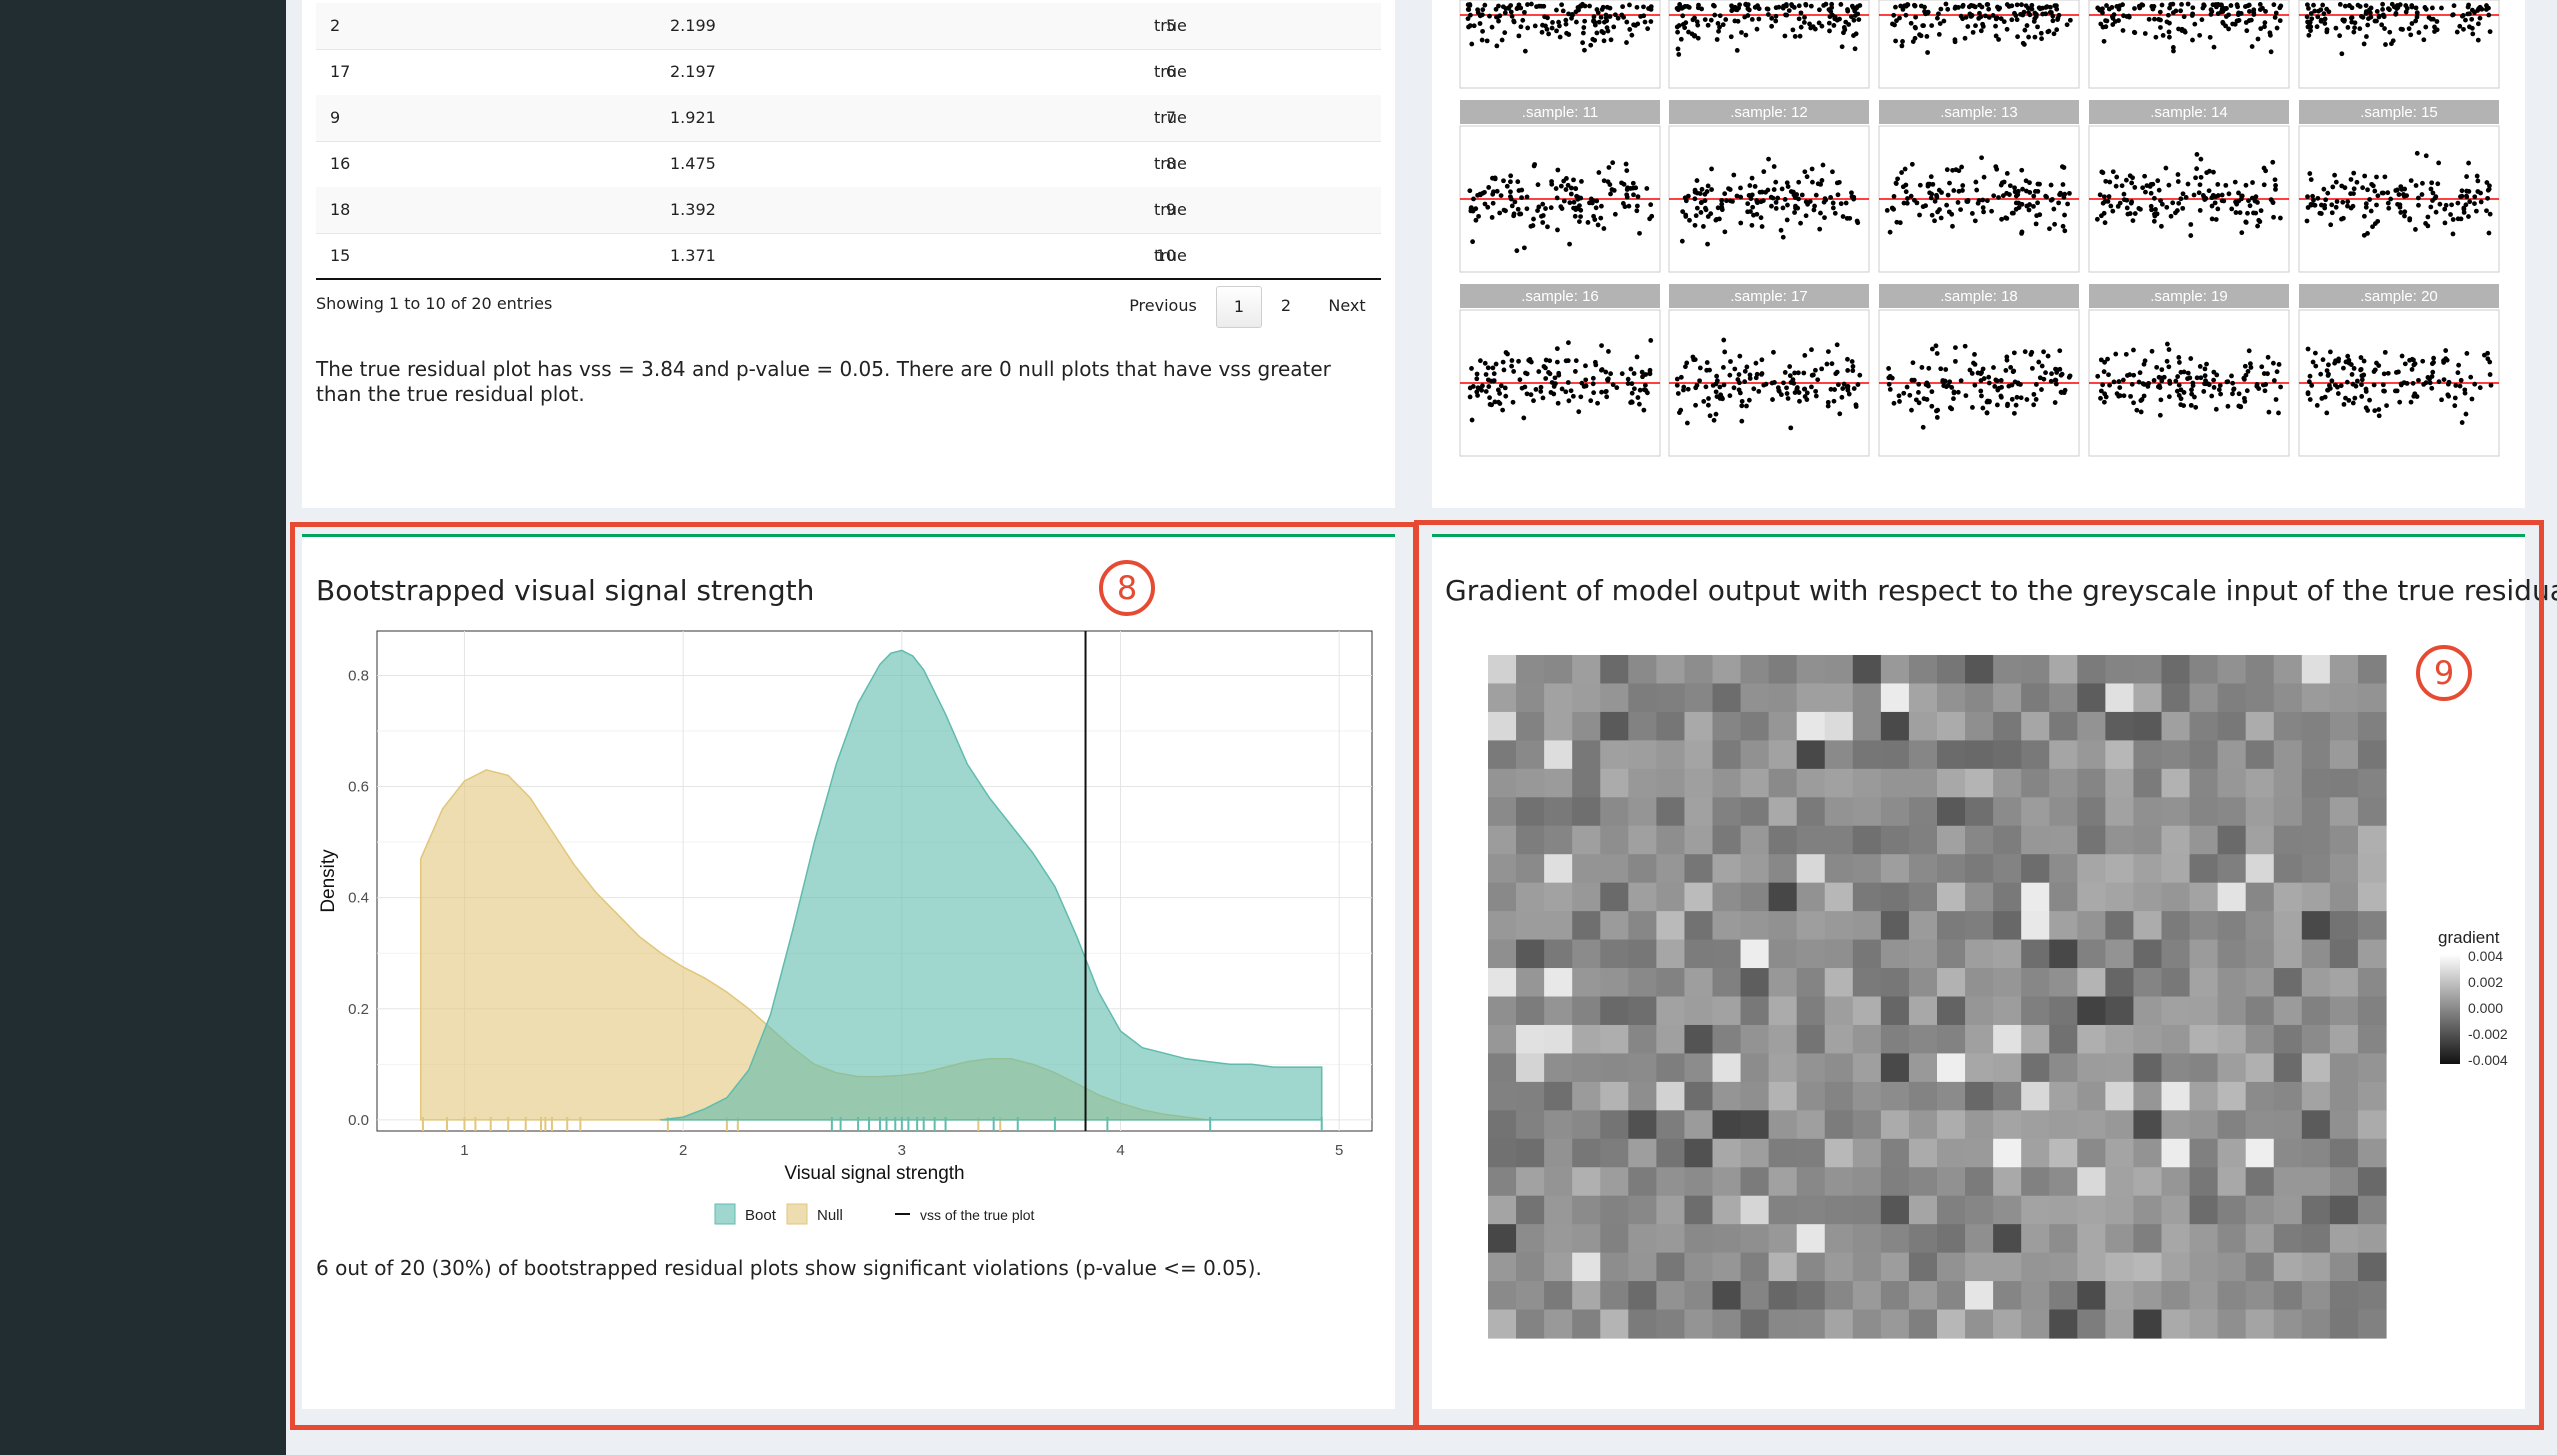 This screenshot has width=2557, height=1455. I want to click on page-2-button: 2, so click(1286, 305).